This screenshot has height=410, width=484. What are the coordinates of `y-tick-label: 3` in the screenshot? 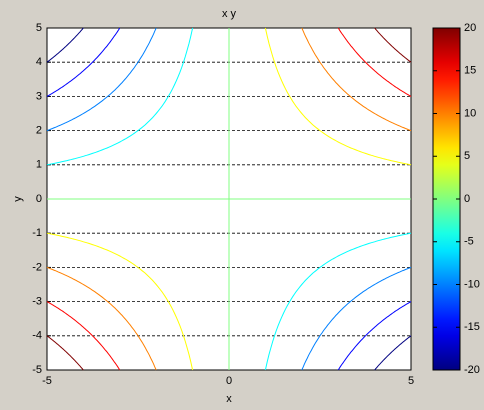 It's located at (39, 96).